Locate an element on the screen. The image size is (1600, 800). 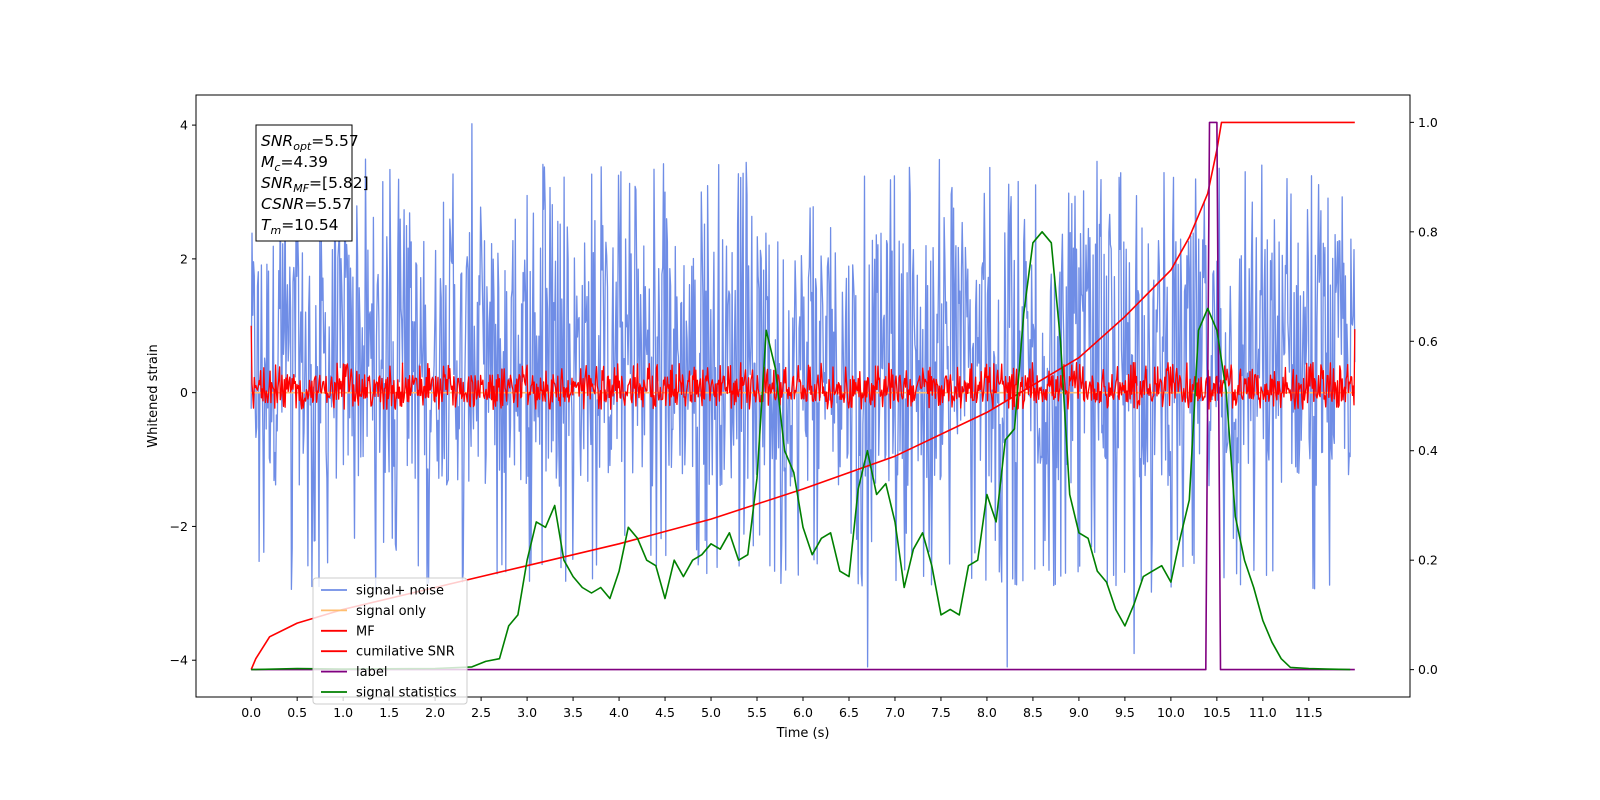
y2-tick-label: 0.8 is located at coordinates (1428, 231).